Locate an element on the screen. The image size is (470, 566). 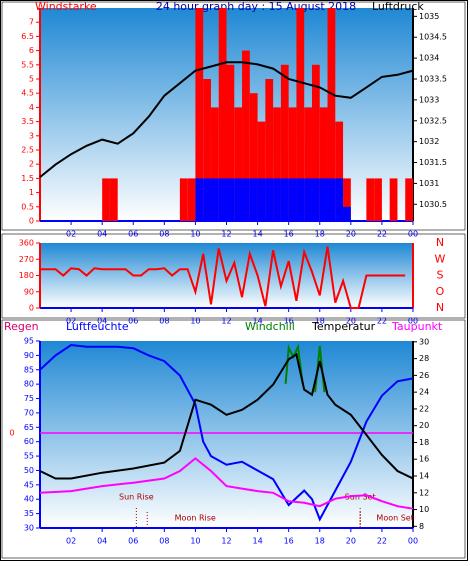
compass-label: N is located at coordinates (440, 242).